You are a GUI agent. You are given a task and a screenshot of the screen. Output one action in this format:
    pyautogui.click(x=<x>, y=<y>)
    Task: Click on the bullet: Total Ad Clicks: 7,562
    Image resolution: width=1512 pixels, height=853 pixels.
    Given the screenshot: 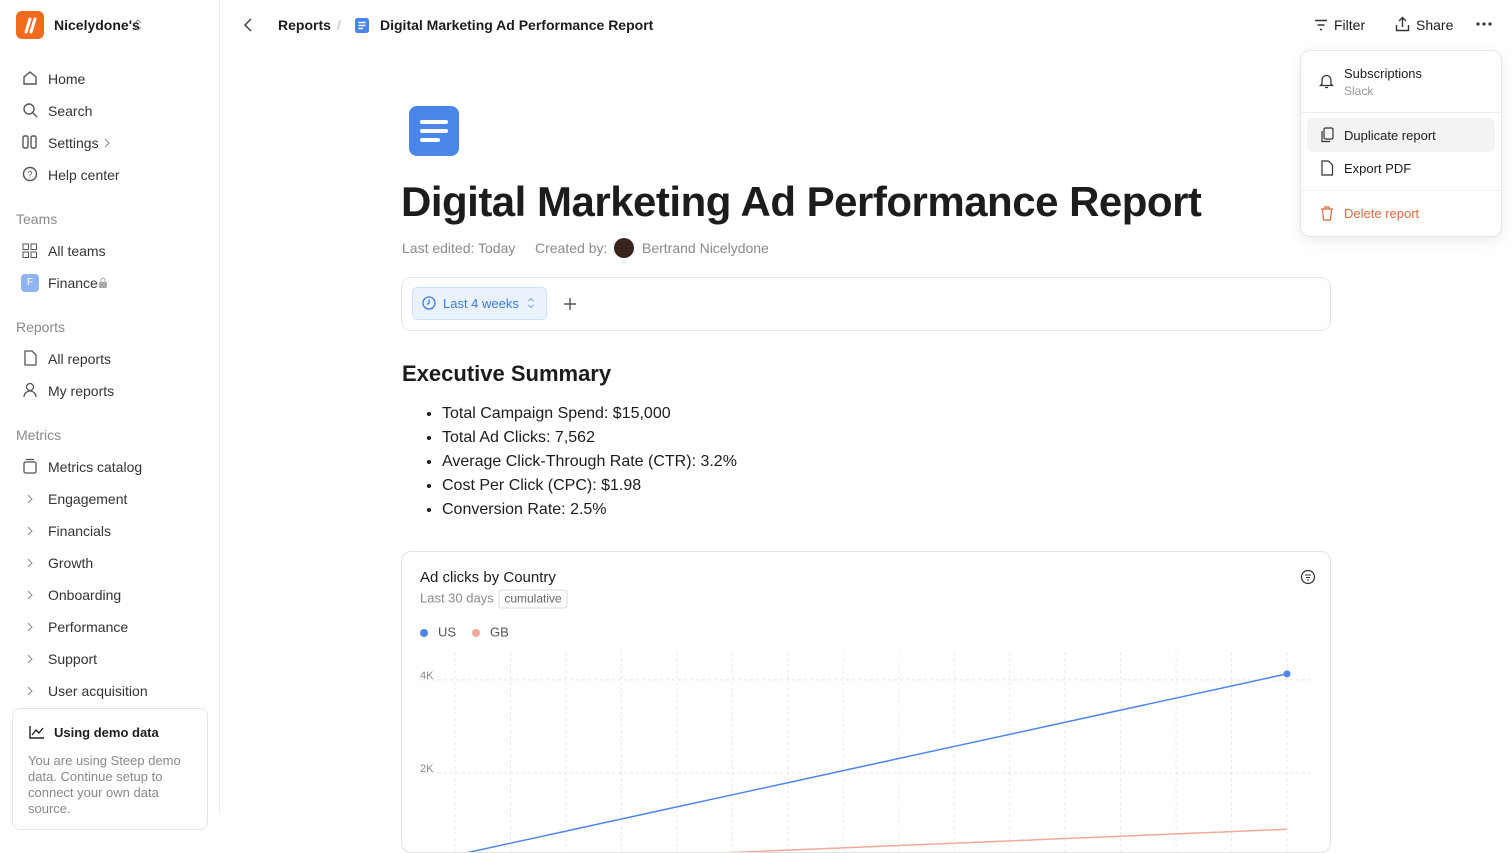 What is the action you would take?
    pyautogui.click(x=589, y=437)
    